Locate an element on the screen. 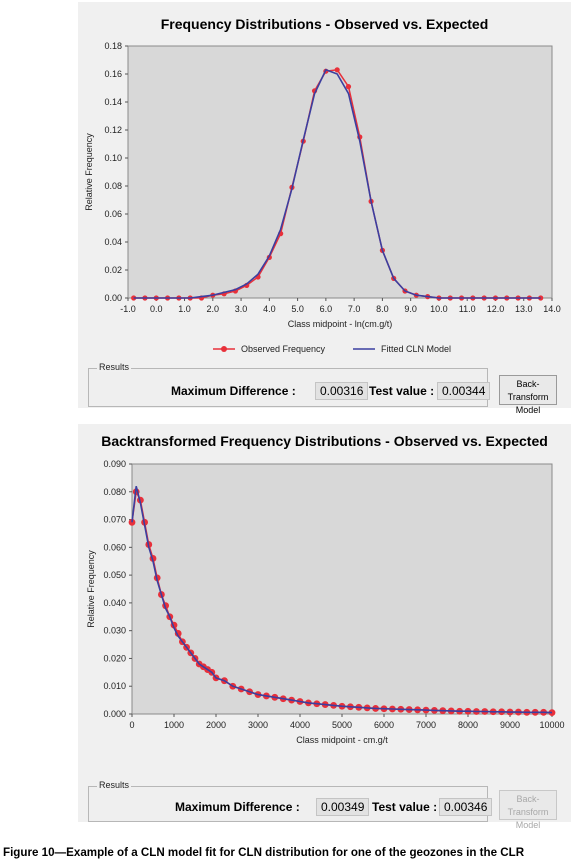 This screenshot has height=866, width=575. x-tick-label: 4.0 is located at coordinates (269, 309).